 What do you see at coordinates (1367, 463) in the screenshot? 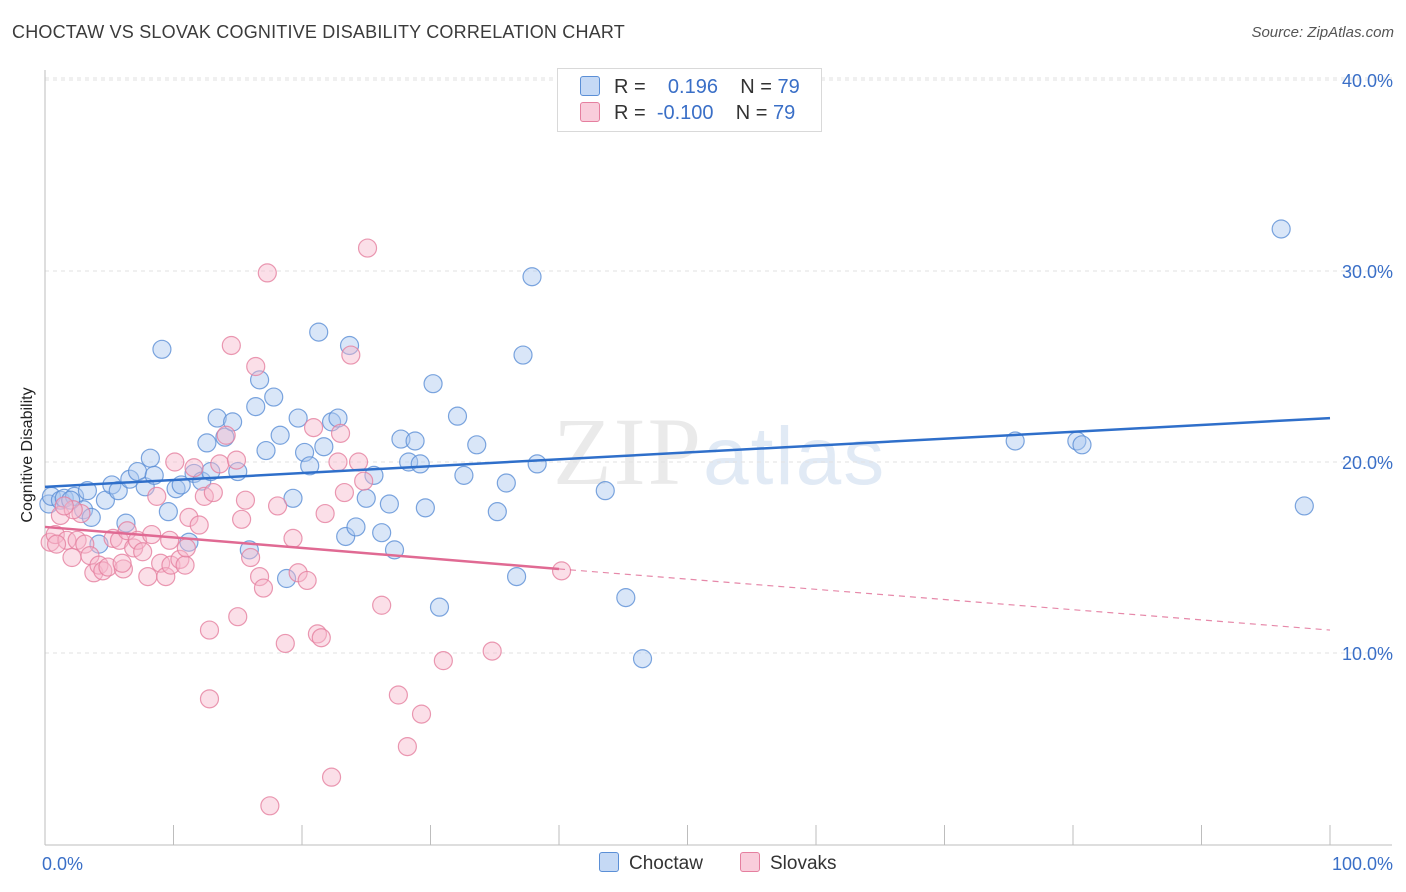
I see `y-tick-label-20: 20.0%` at bounding box center [1367, 463].